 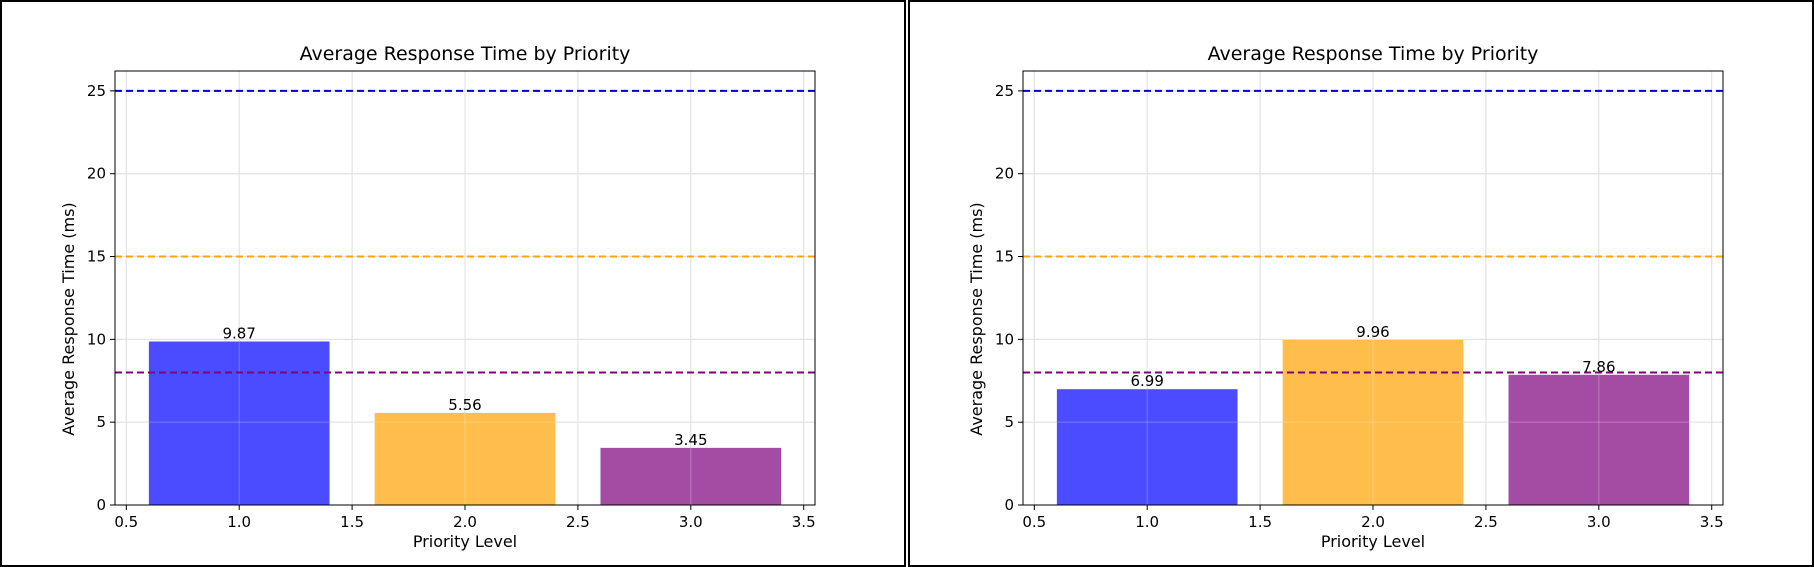 I want to click on data-label: 7.86, so click(x=1598, y=367).